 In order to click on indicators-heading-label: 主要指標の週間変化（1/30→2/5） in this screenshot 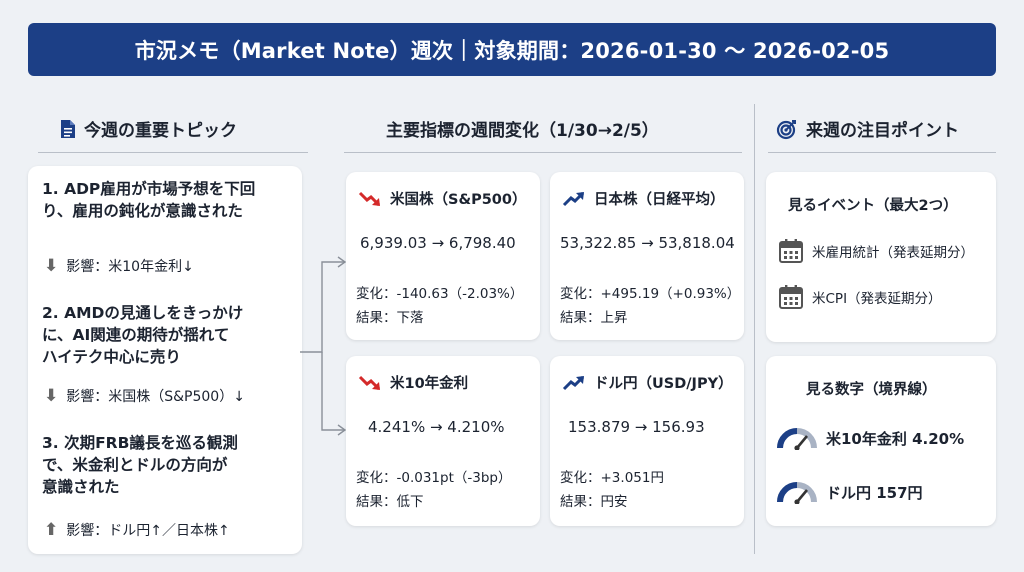, I will do `click(522, 131)`.